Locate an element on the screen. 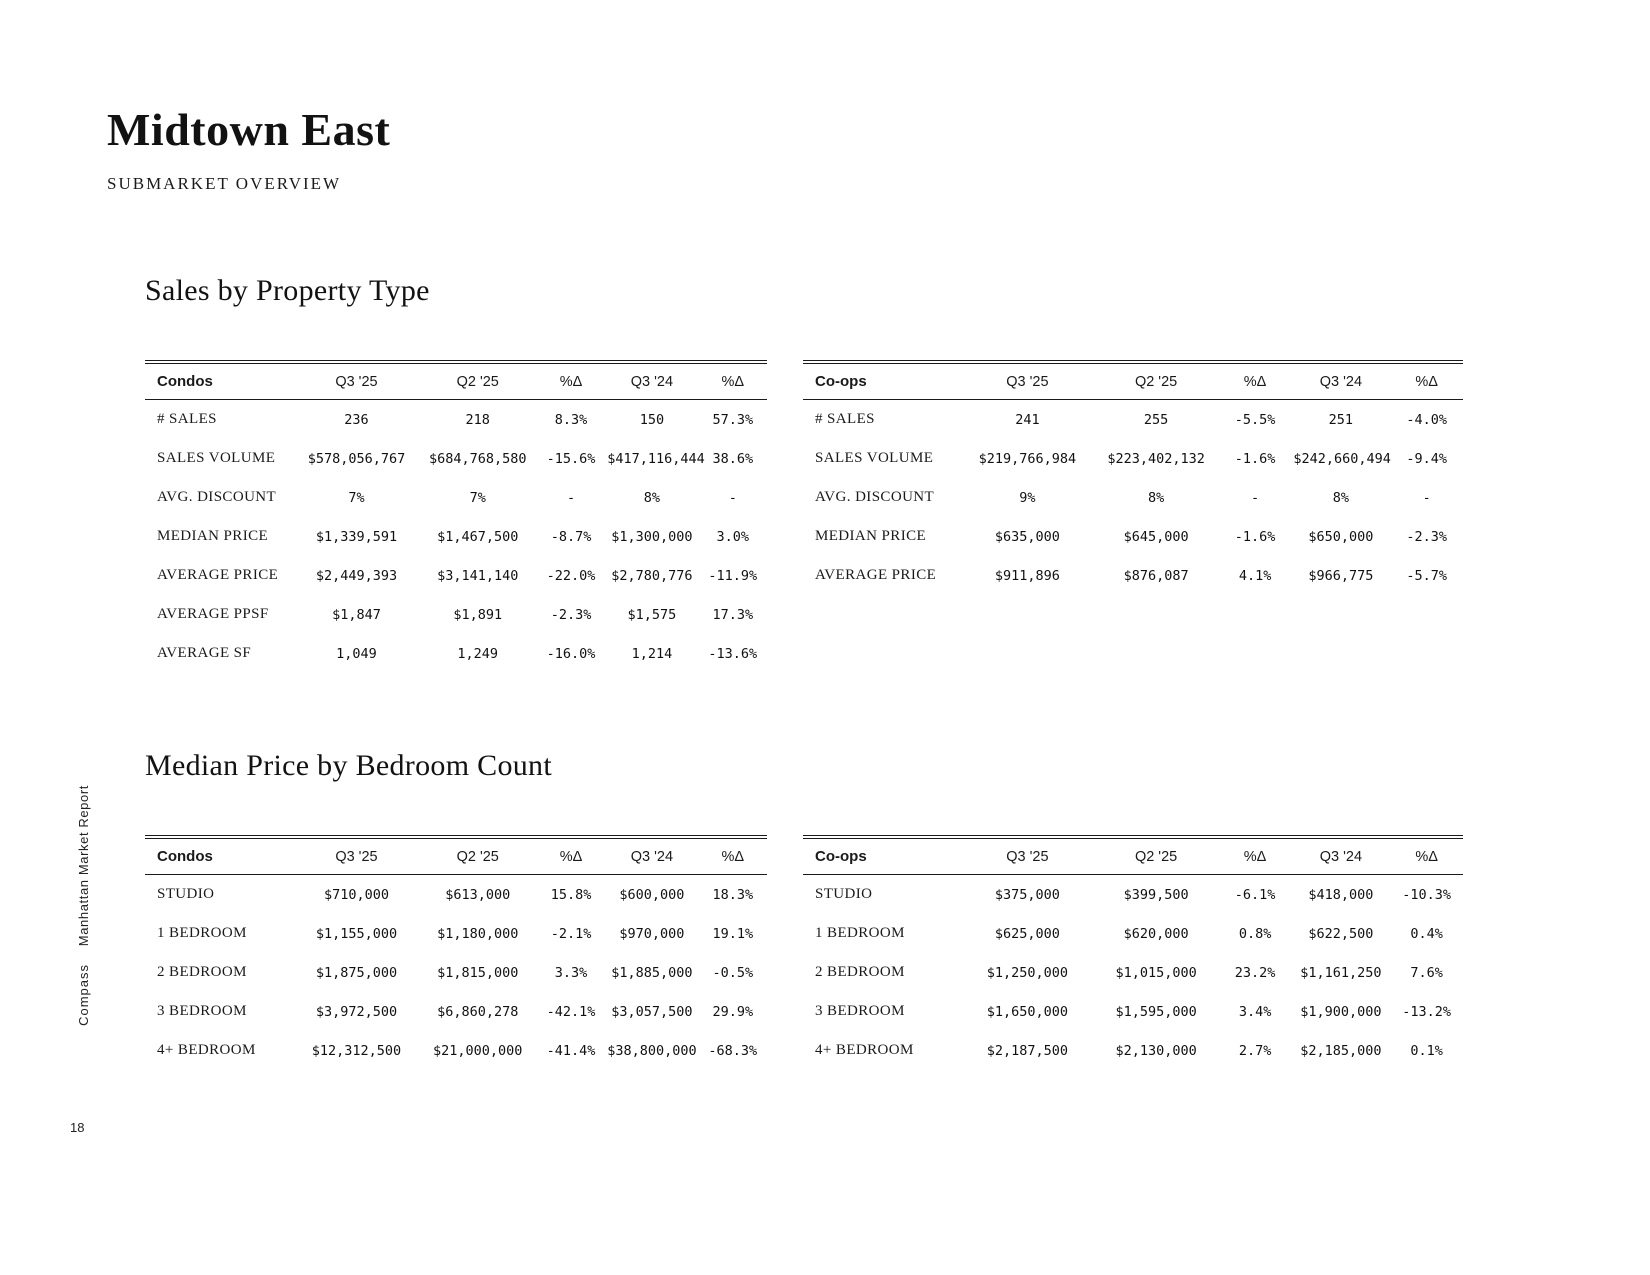 This screenshot has height=1275, width=1650. cell-value: $223,402,132 is located at coordinates (1156, 458).